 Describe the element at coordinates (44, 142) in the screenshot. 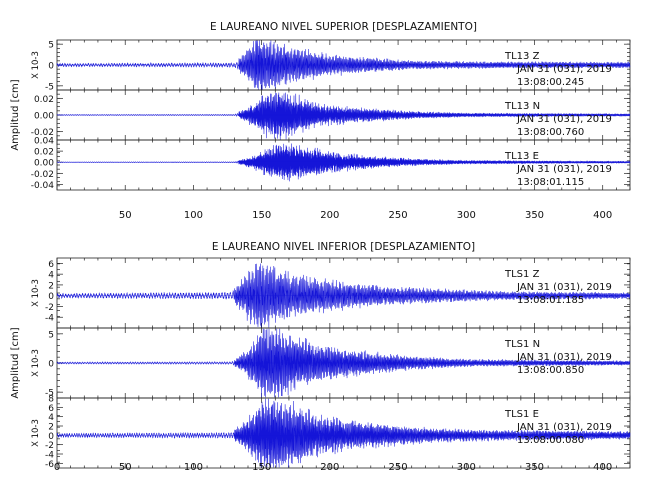

I see `y-tick-label: 0.04` at that location.